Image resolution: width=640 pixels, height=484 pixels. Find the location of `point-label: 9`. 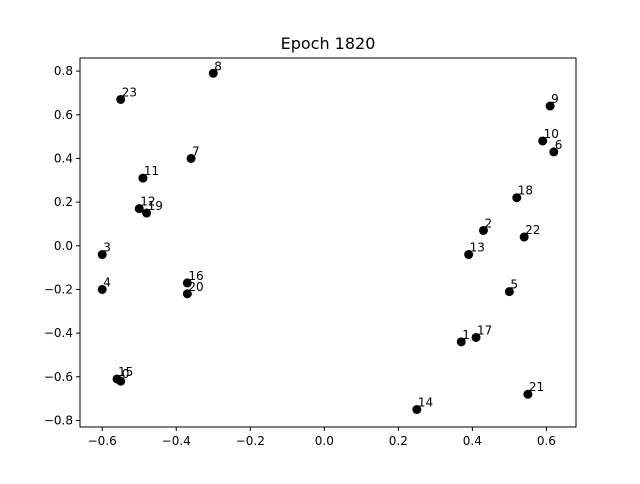

point-label: 9 is located at coordinates (555, 99).